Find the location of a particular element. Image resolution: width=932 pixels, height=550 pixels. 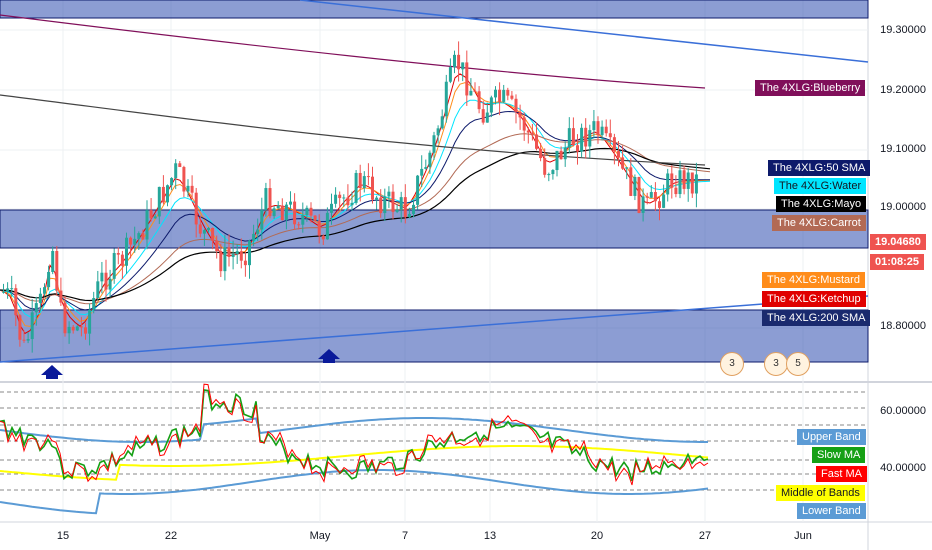

event-badge: 5 is located at coordinates (798, 364).